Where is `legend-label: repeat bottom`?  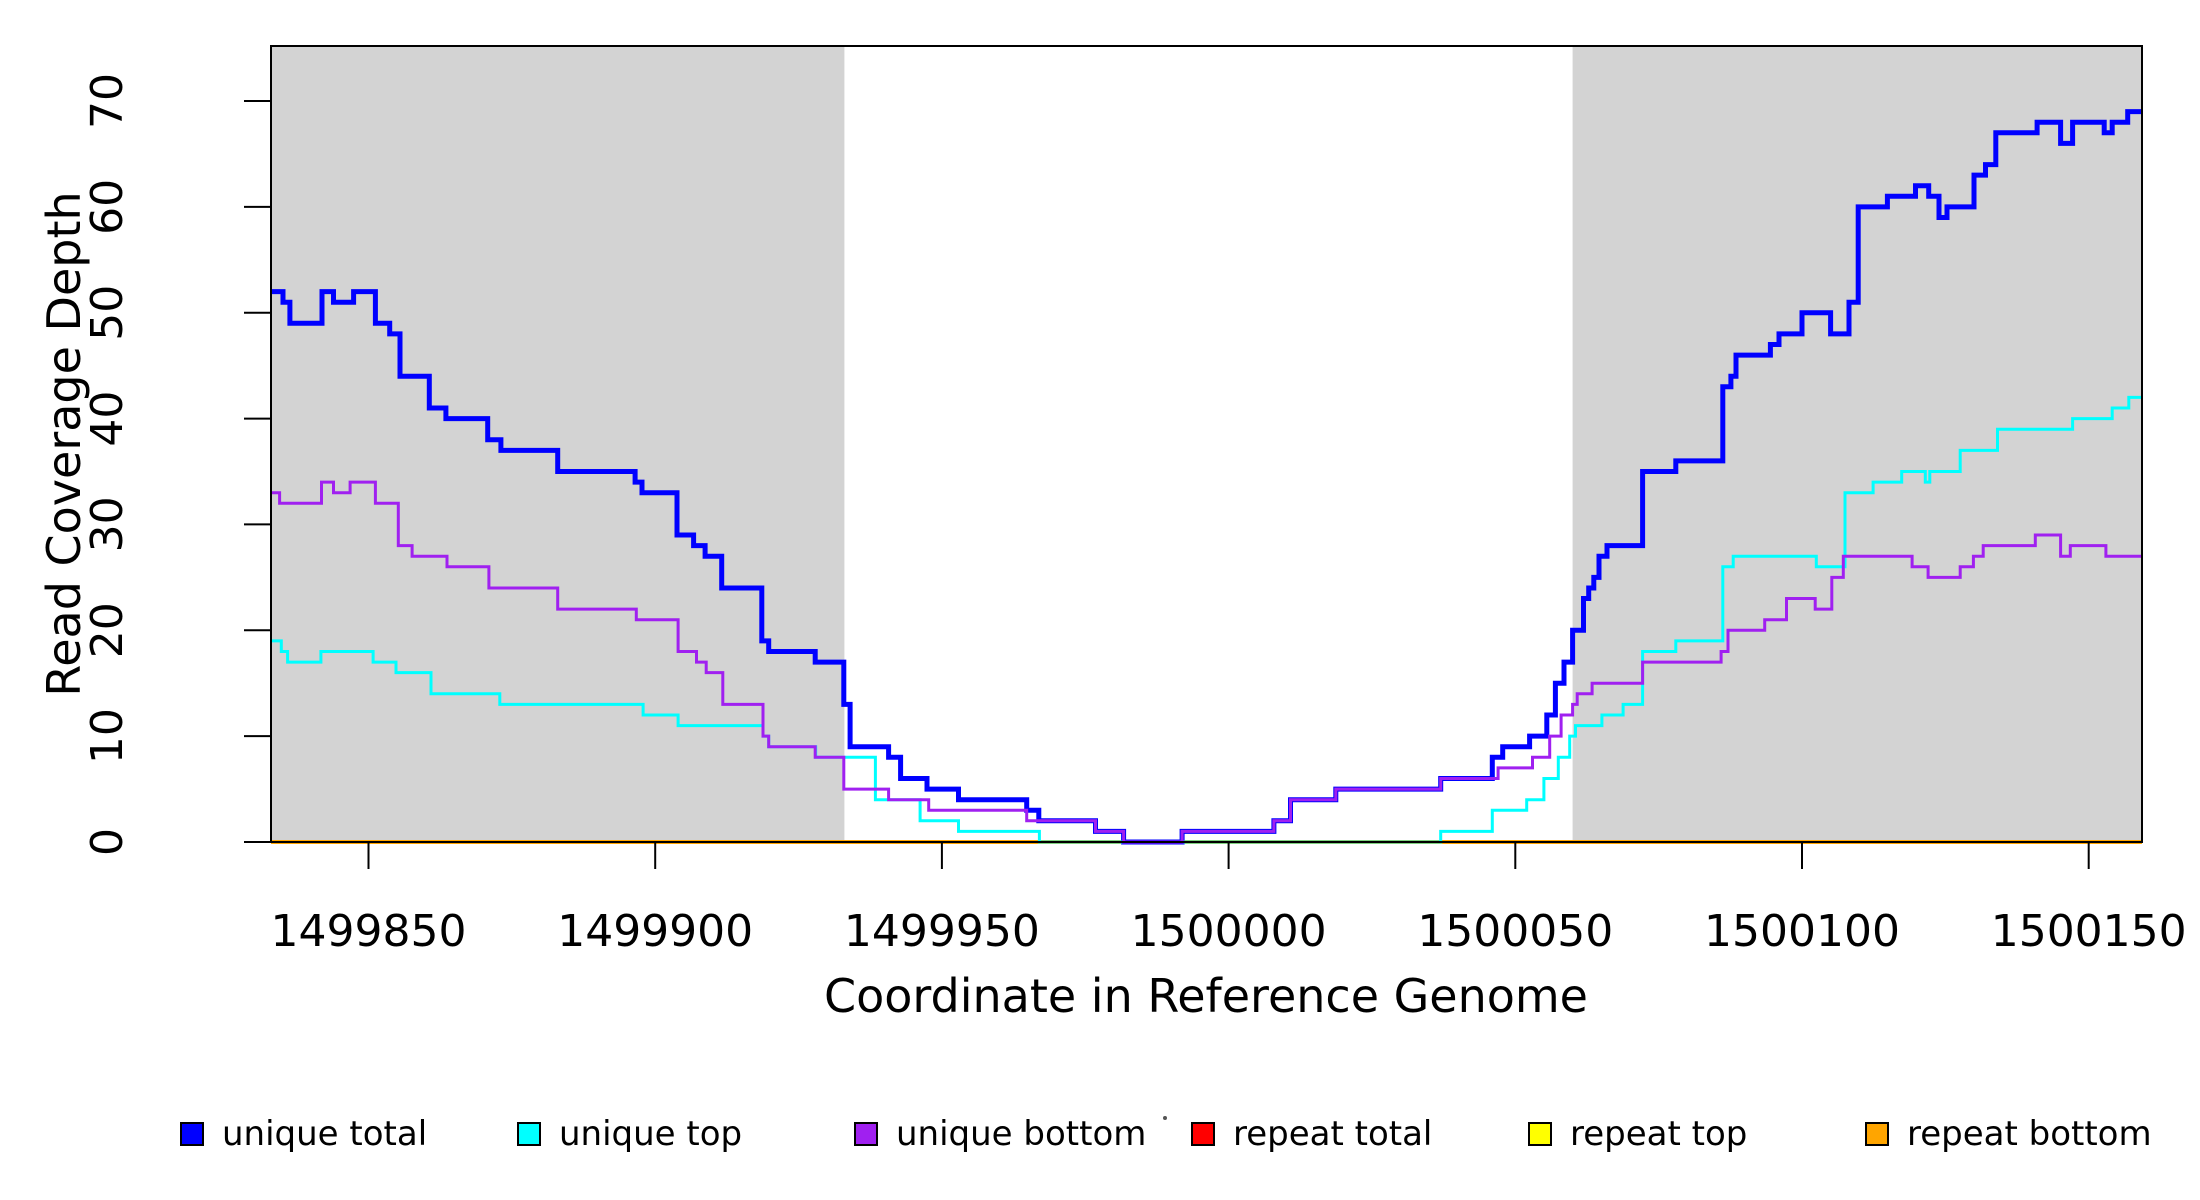
legend-label: repeat bottom is located at coordinates (2029, 1134).